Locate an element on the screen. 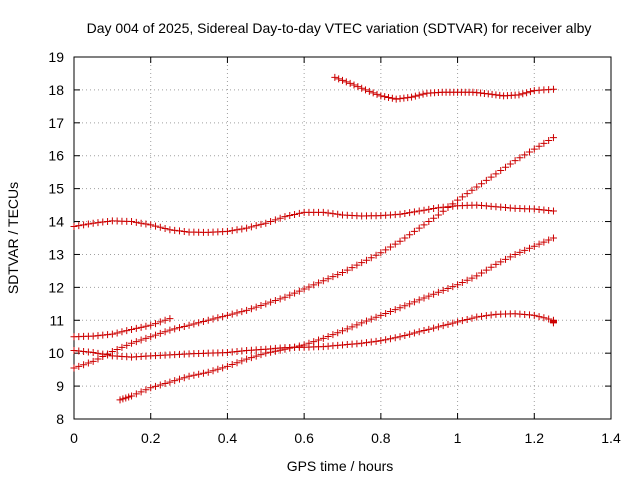 This screenshot has height=480, width=640. x-tick-label: 1.4 is located at coordinates (611, 438).